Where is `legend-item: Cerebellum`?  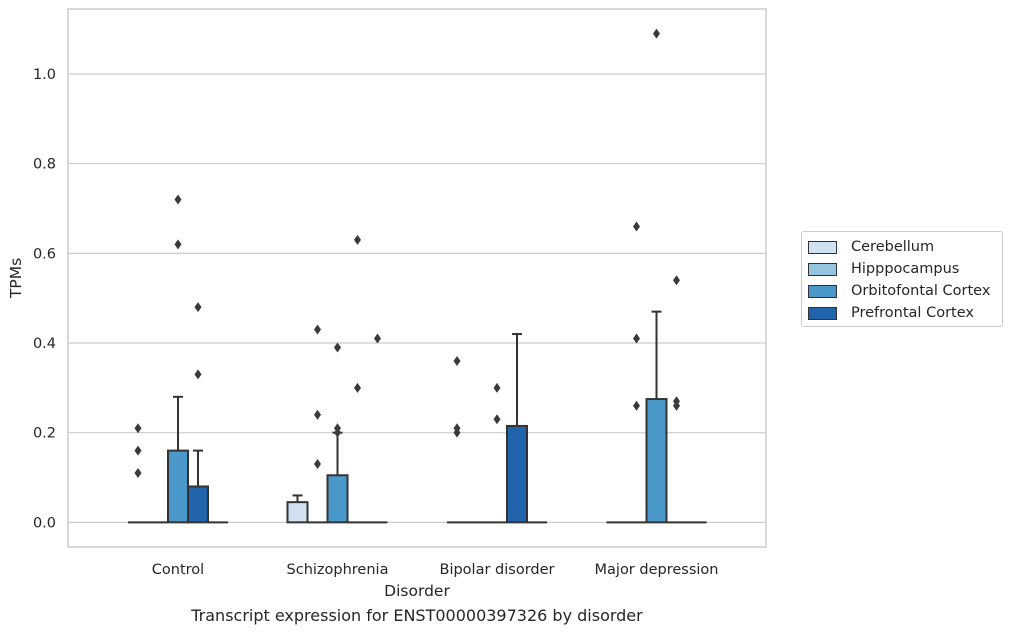 legend-item: Cerebellum is located at coordinates (905, 247).